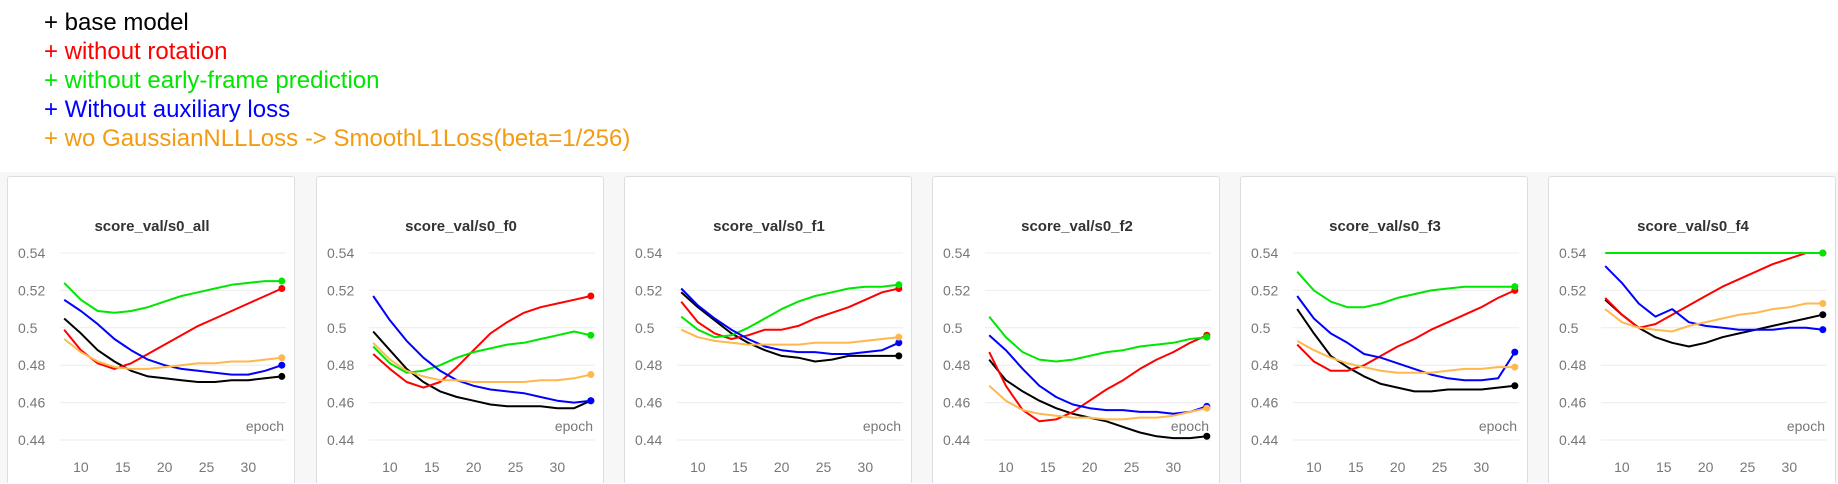 This screenshot has width=1838, height=484. What do you see at coordinates (1077, 226) in the screenshot?
I see `chart-title: score_val/s0_f2` at bounding box center [1077, 226].